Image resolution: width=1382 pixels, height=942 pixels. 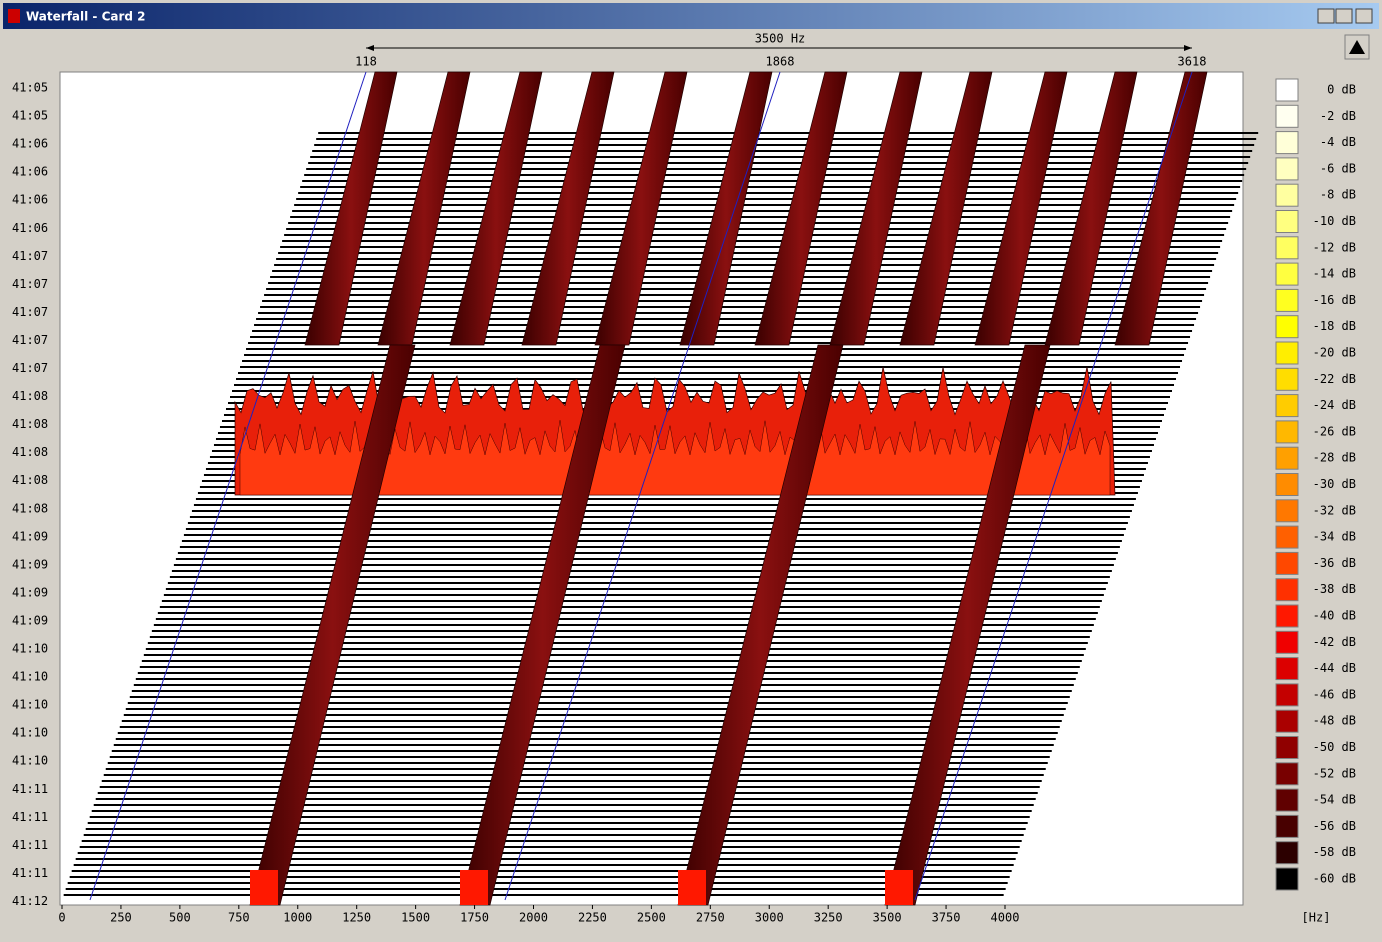 I want to click on x-tick-label: 3000, so click(x=769, y=918).